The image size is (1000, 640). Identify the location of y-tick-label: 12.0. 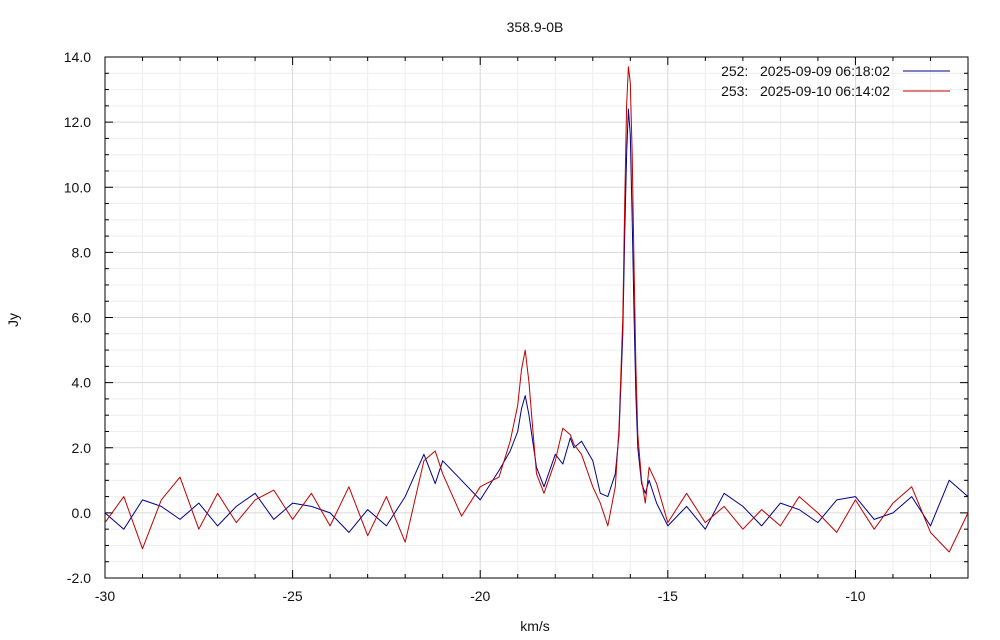
(77, 122).